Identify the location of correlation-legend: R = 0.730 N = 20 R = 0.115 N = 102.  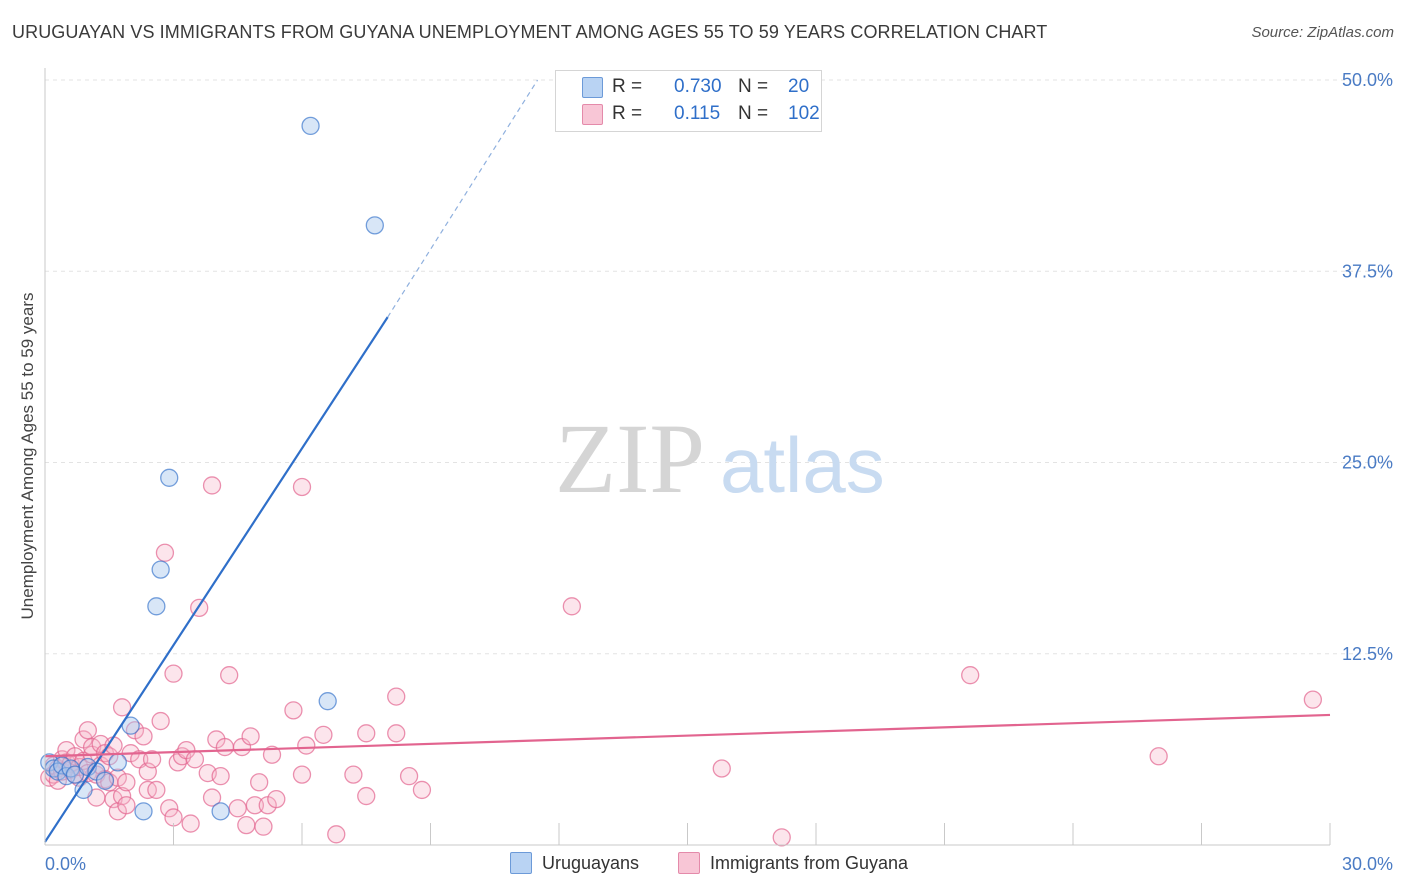
(688, 101).